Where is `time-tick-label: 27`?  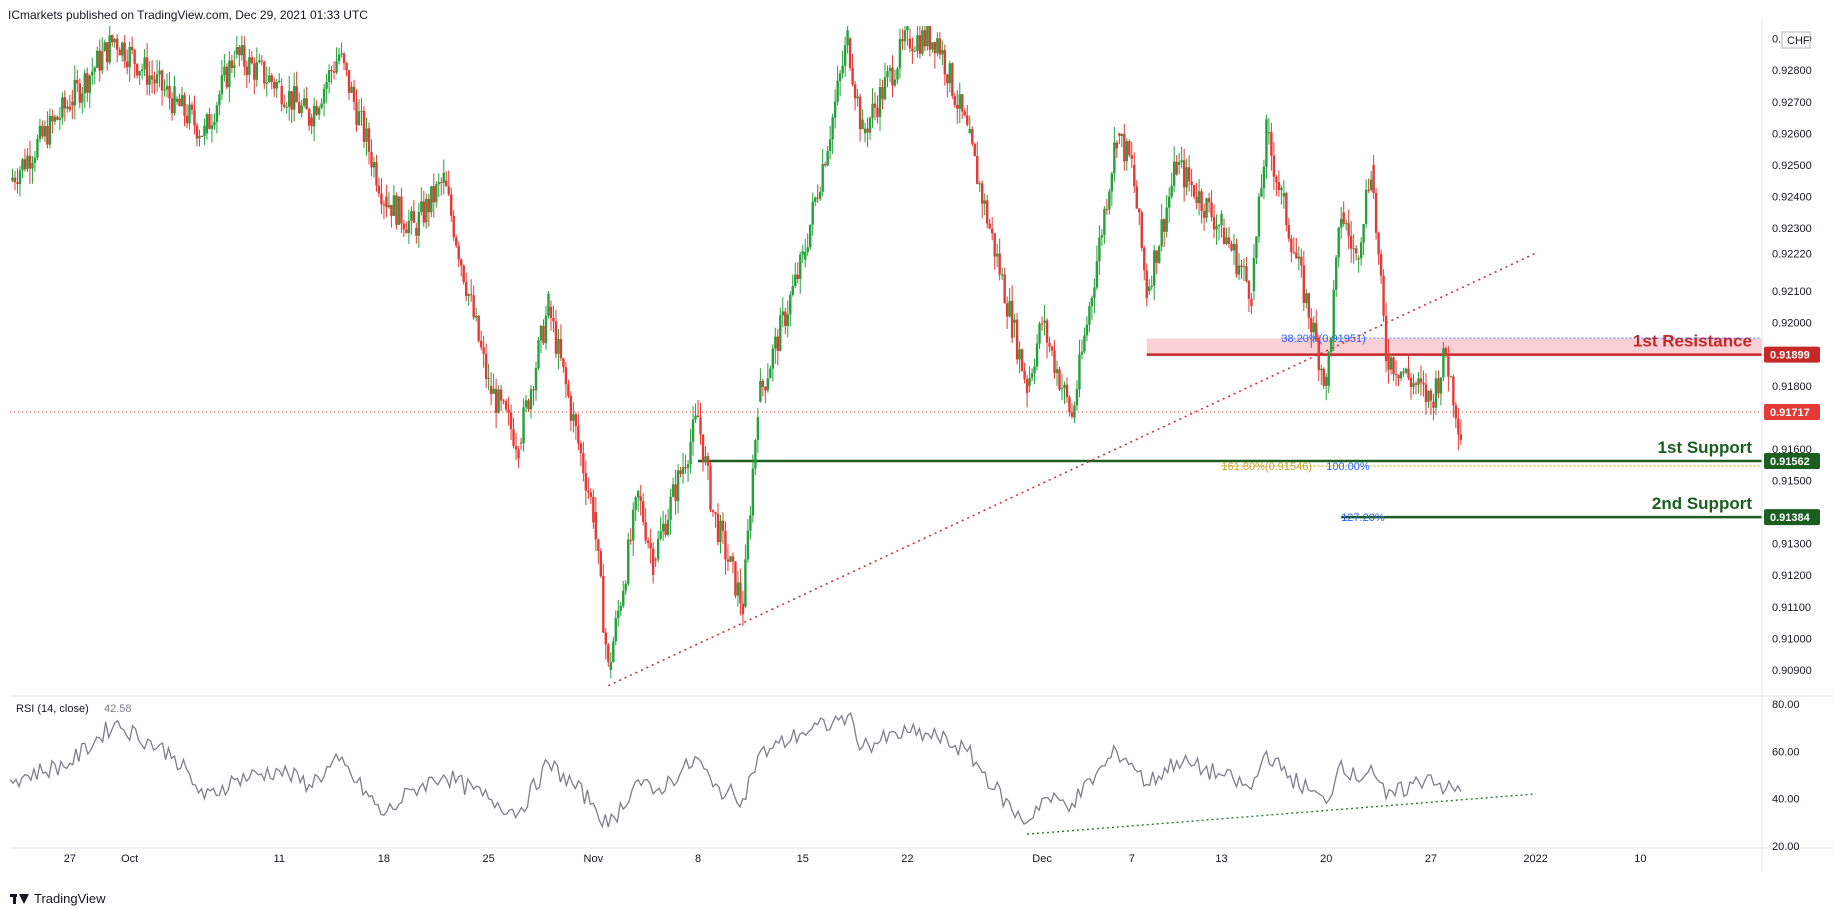
time-tick-label: 27 is located at coordinates (70, 859).